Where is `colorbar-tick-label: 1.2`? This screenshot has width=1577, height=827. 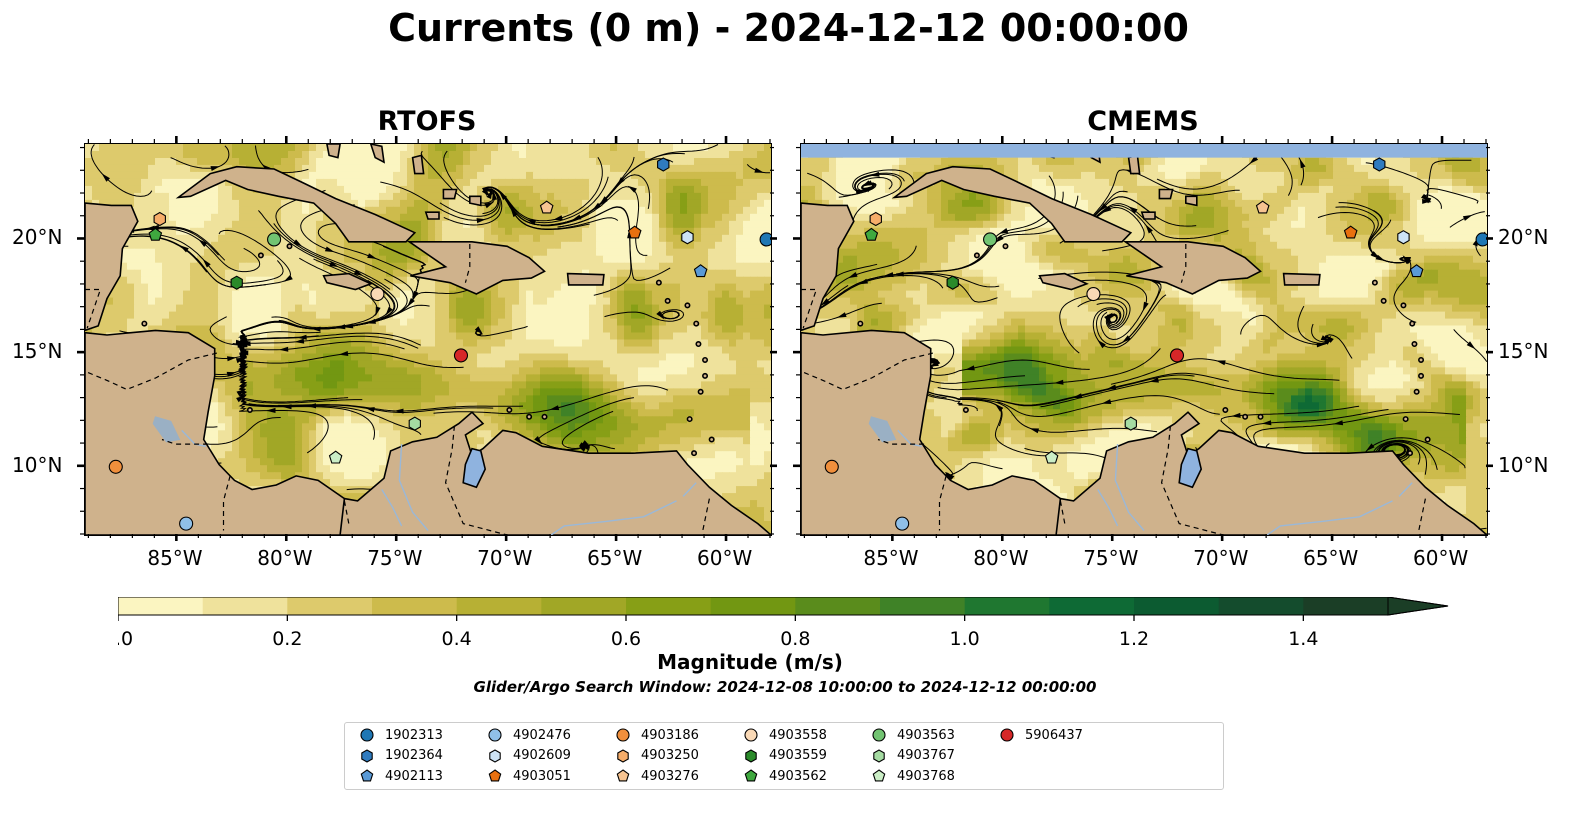 colorbar-tick-label: 1.2 is located at coordinates (1134, 637).